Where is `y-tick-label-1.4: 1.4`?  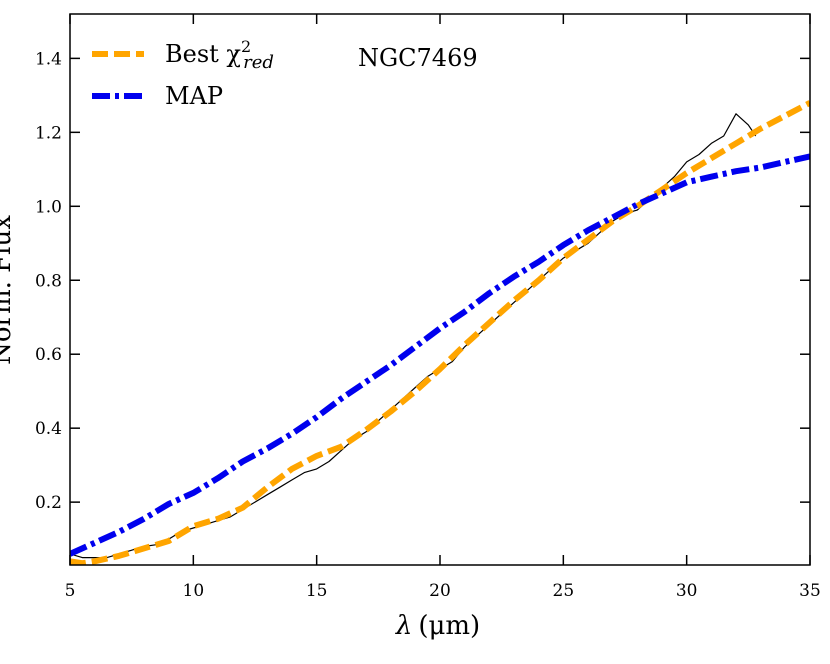
y-tick-label-1.4: 1.4 is located at coordinates (48, 59).